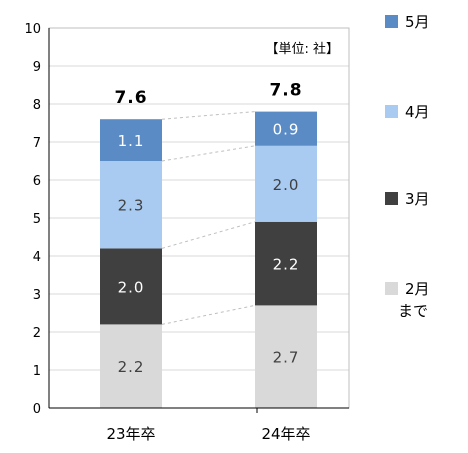 Image resolution: width=468 pixels, height=453 pixels. What do you see at coordinates (208, 434) in the screenshot?
I see `x-category-labels: 23年卒 24年卒` at bounding box center [208, 434].